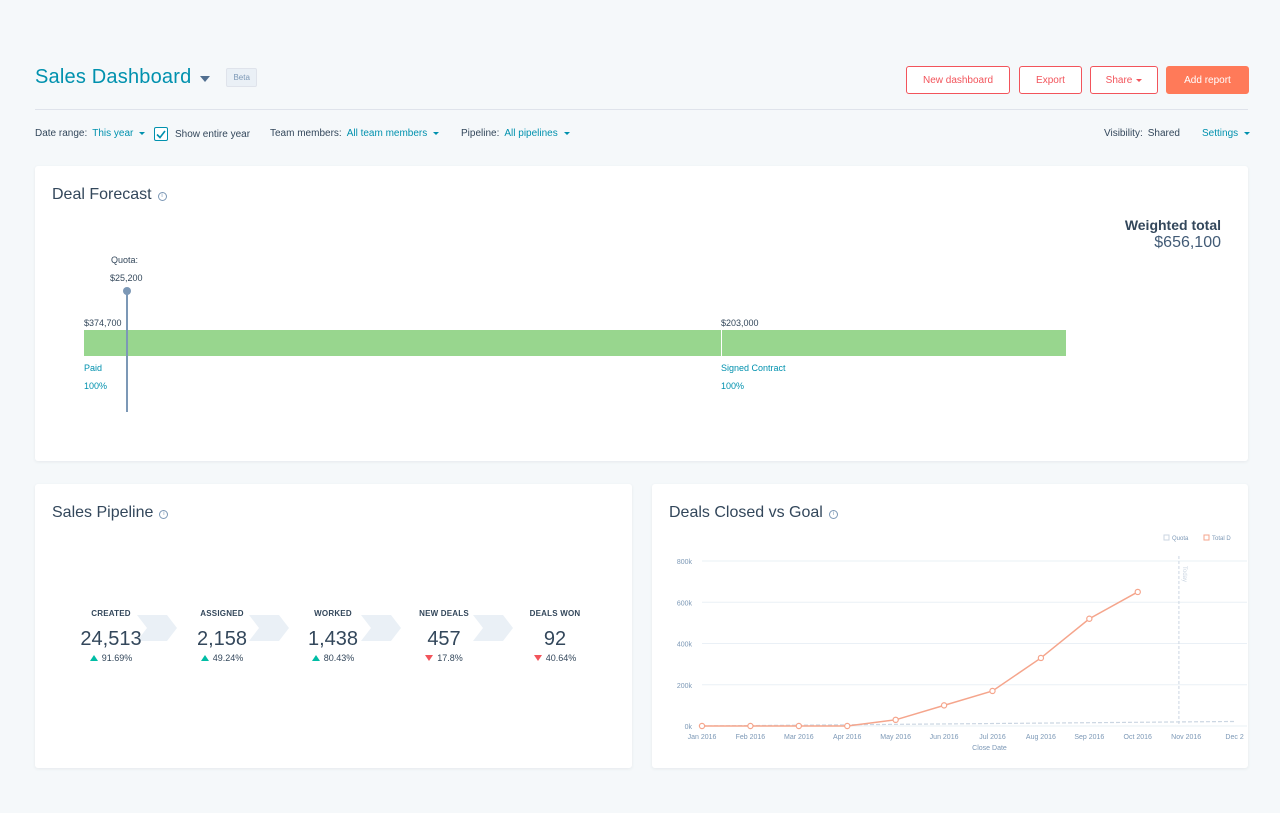  What do you see at coordinates (685, 603) in the screenshot?
I see `y-tick-label: 600k` at bounding box center [685, 603].